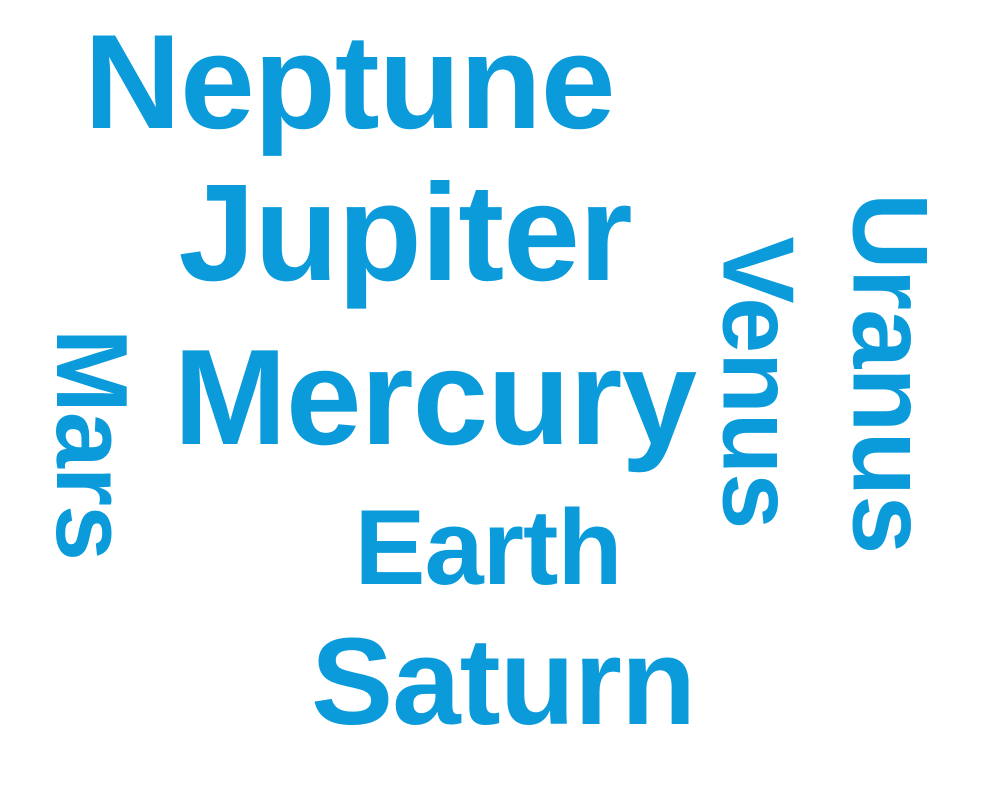 The image size is (990, 798). I want to click on word-venus: Venus, so click(757, 381).